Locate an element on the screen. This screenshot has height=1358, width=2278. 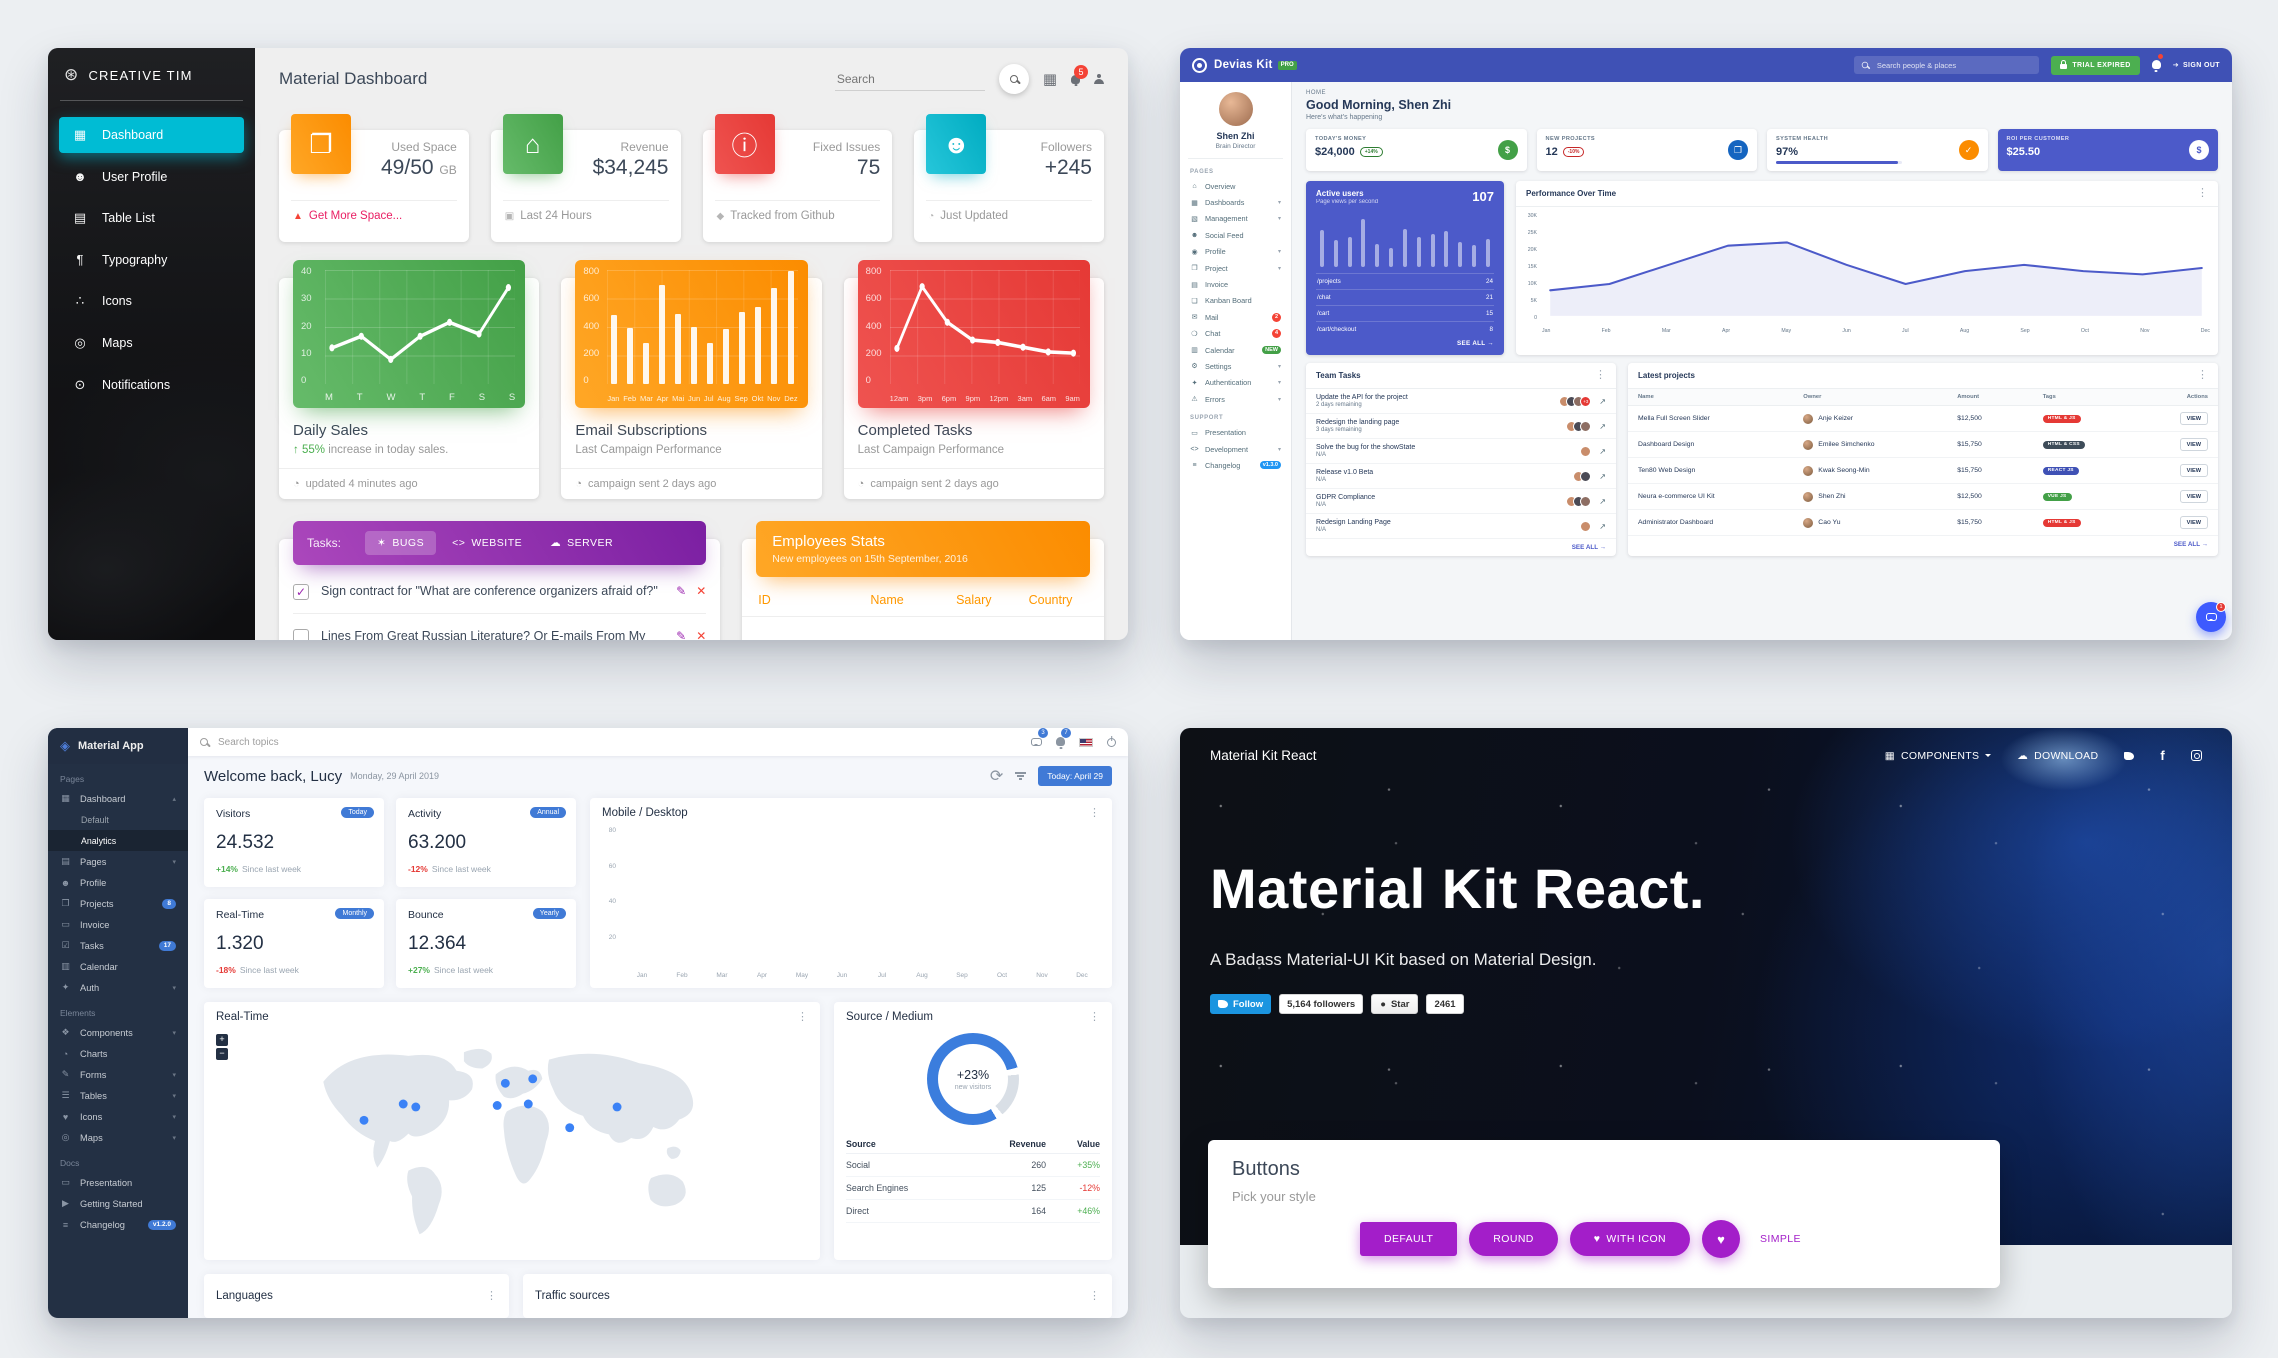
today-button: Today: April 29 is located at coordinates (1075, 776).